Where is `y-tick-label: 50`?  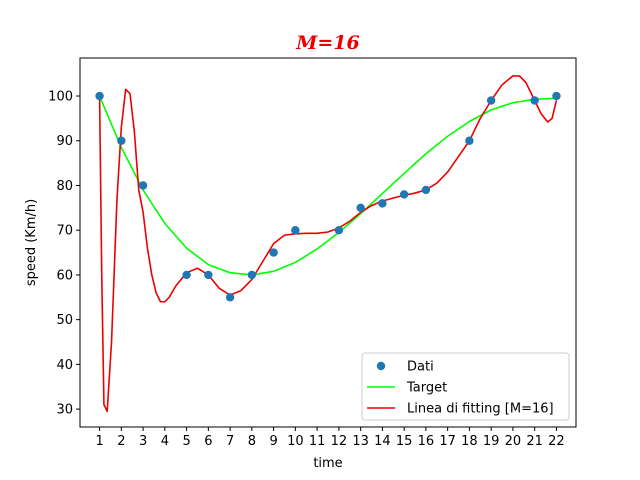
y-tick-label: 50 is located at coordinates (64, 320).